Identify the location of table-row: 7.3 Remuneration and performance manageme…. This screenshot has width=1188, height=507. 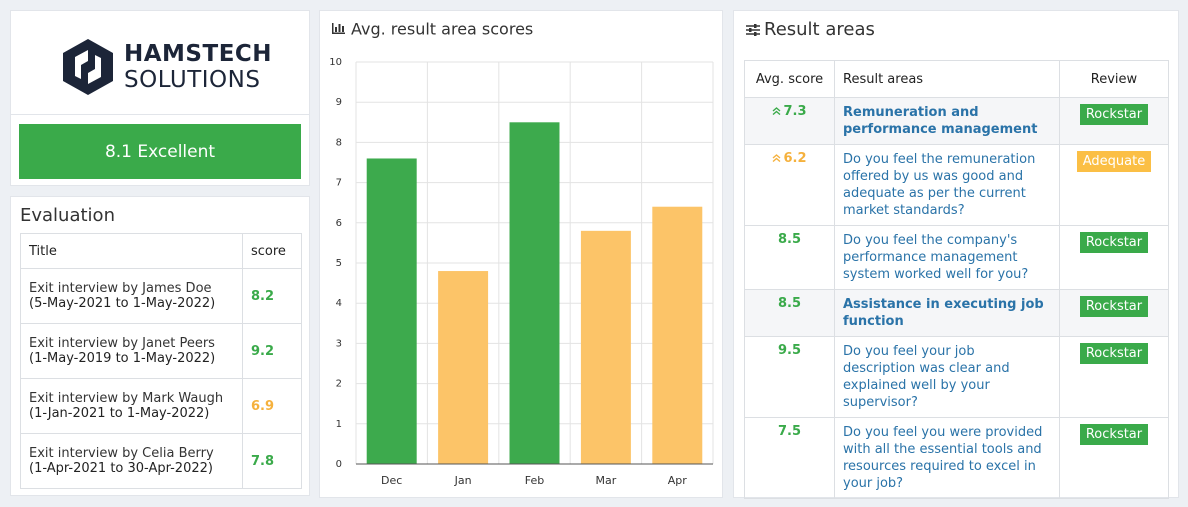
(956, 121).